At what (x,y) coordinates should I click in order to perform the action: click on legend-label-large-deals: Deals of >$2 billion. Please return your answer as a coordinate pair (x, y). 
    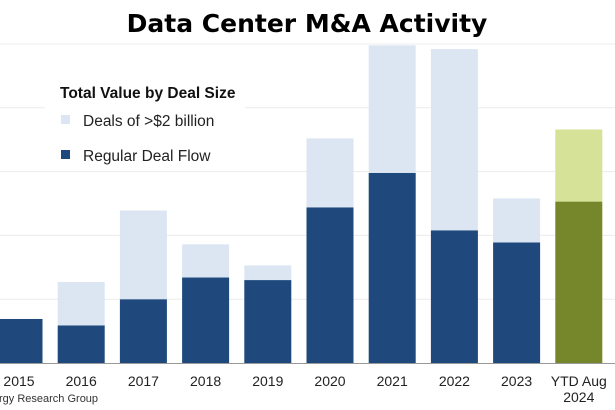
    Looking at the image, I should click on (148, 121).